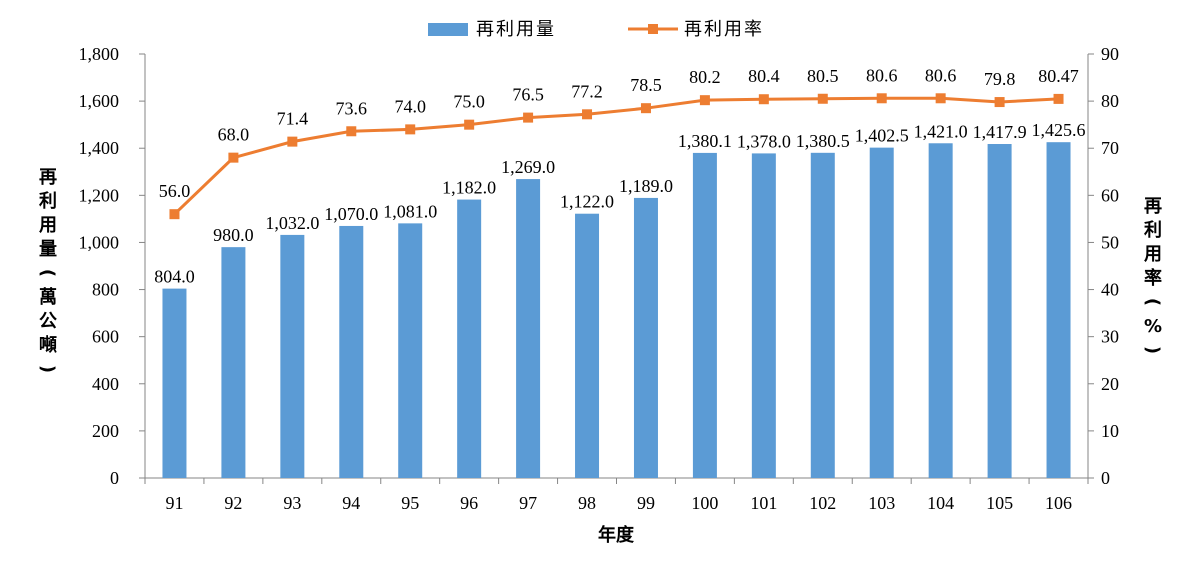 Image resolution: width=1188 pixels, height=562 pixels. Describe the element at coordinates (823, 76) in the screenshot. I see `line-value-label: 80.5` at that location.